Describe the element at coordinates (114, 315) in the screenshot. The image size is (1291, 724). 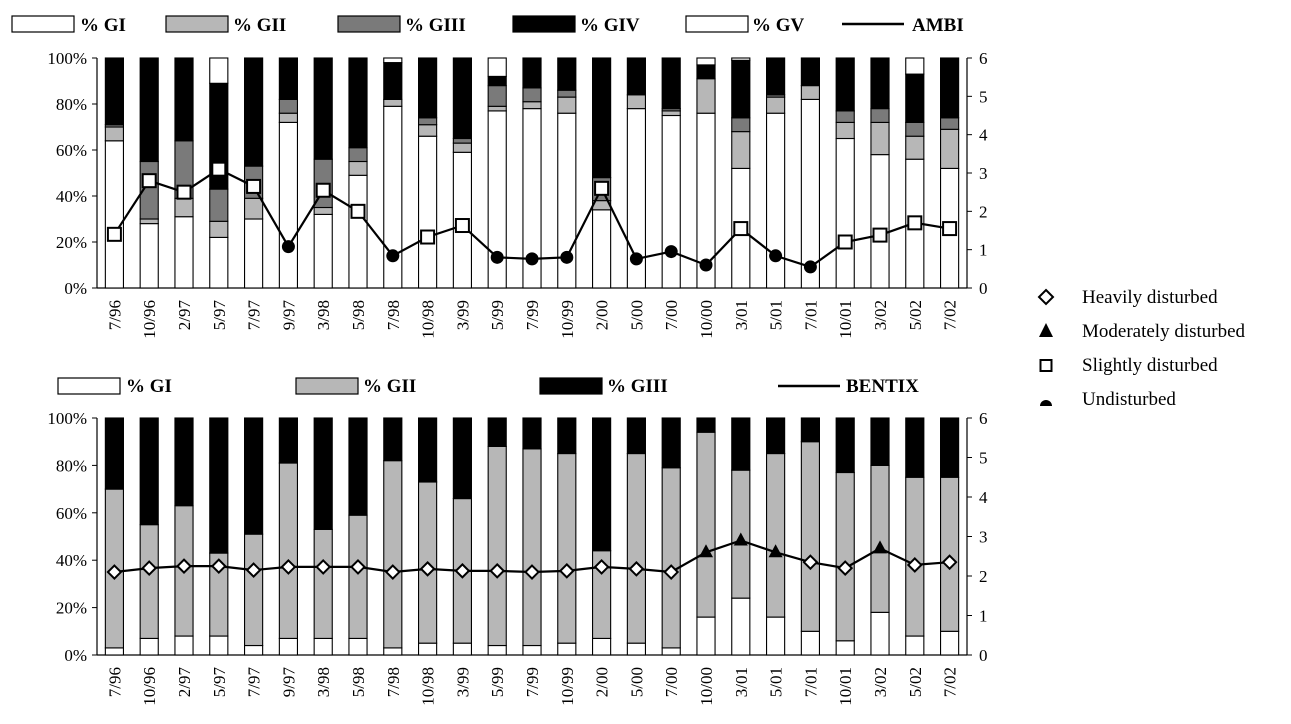
I see `x-tick-label: 7/96` at that location.